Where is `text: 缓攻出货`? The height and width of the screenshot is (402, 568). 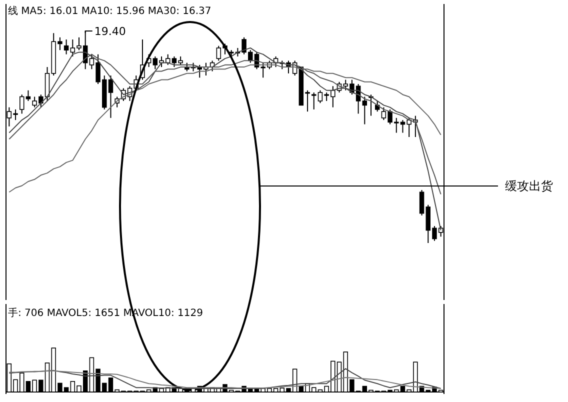 text: 缓攻出货 is located at coordinates (529, 186).